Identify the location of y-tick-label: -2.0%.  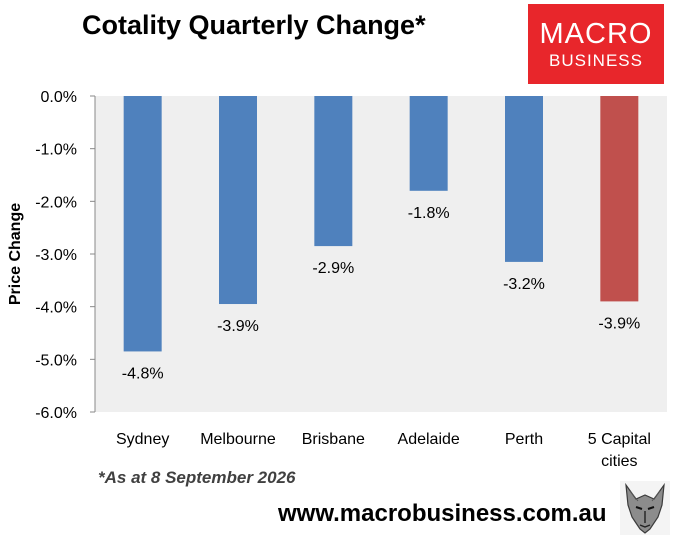
(56, 202).